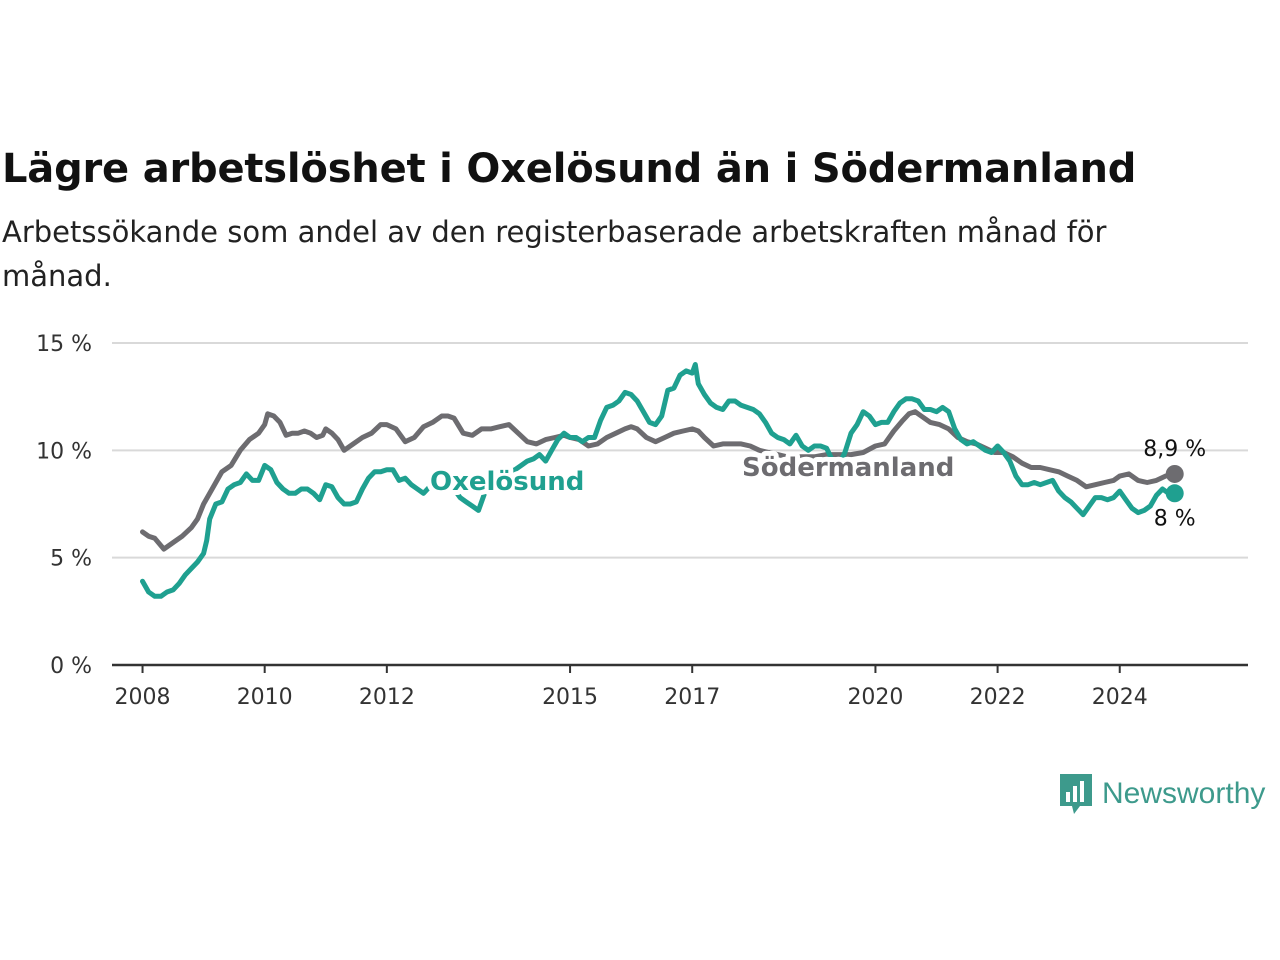 The height and width of the screenshot is (960, 1280). Describe the element at coordinates (265, 697) in the screenshot. I see `x-tick-label: 2010` at that location.